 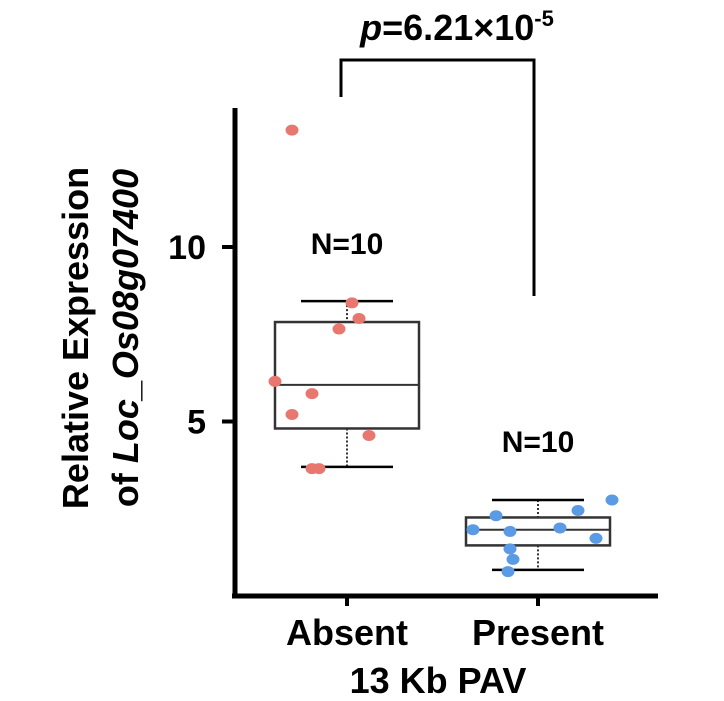 I want to click on p-value: =6.21×10, so click(x=458, y=27).